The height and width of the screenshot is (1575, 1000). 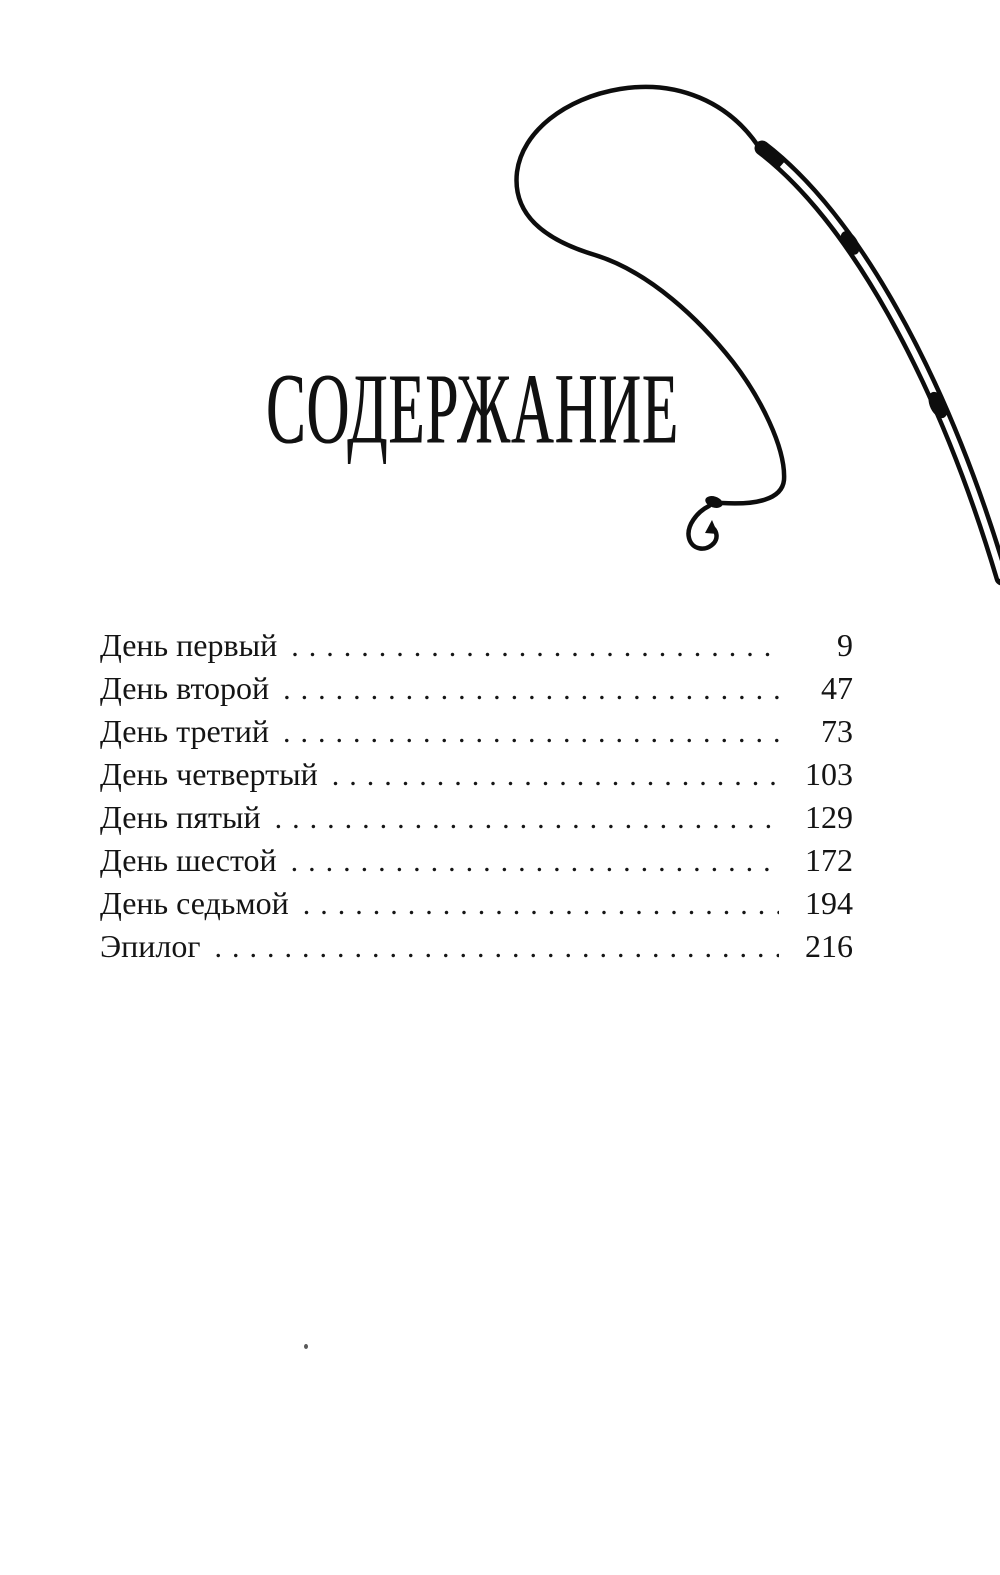 I want to click on toc-row: День шестой 172, so click(x=476, y=860).